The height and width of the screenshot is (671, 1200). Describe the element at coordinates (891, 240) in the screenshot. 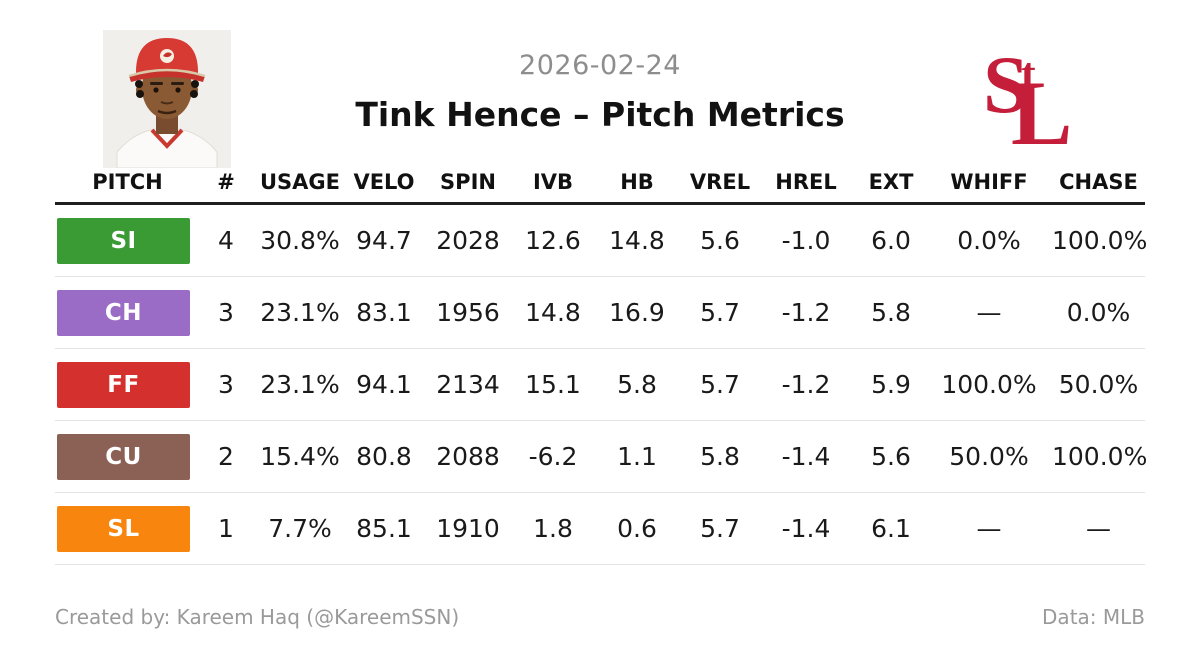

I see `cell-ext: 6.0` at that location.